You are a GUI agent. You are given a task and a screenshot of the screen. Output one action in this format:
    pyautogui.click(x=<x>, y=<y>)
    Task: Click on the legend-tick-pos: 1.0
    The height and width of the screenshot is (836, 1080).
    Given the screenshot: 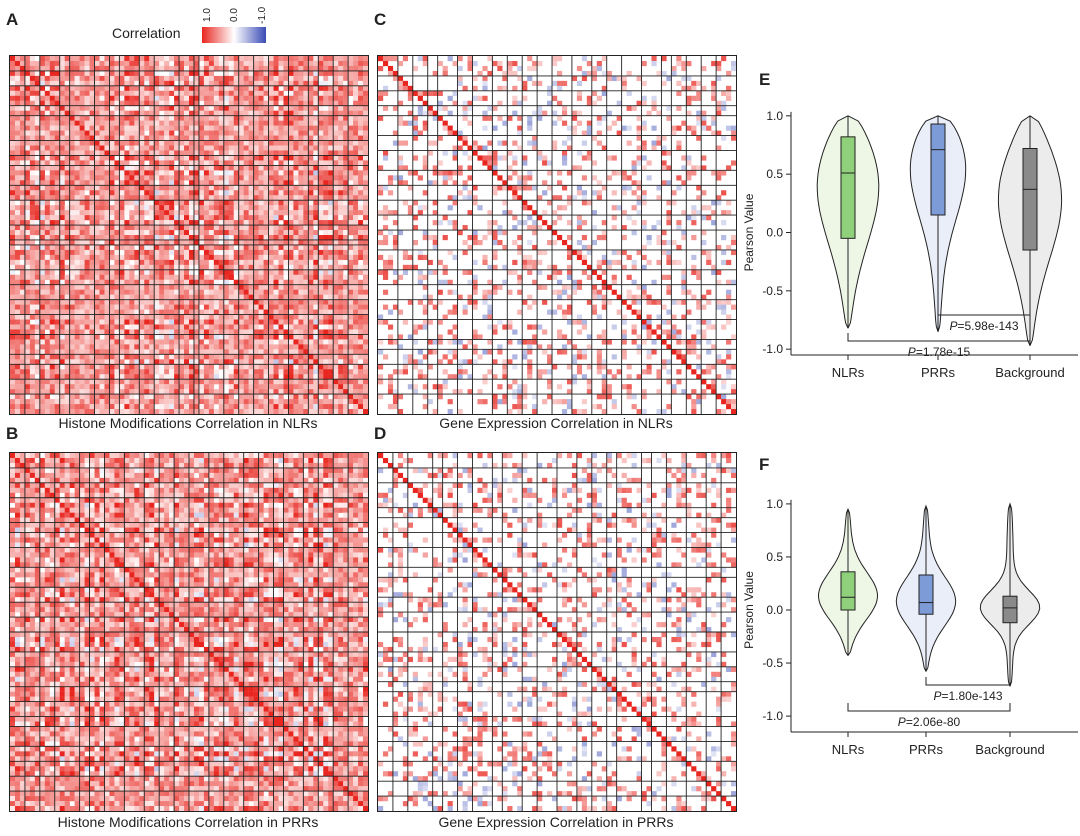 What is the action you would take?
    pyautogui.click(x=207, y=15)
    